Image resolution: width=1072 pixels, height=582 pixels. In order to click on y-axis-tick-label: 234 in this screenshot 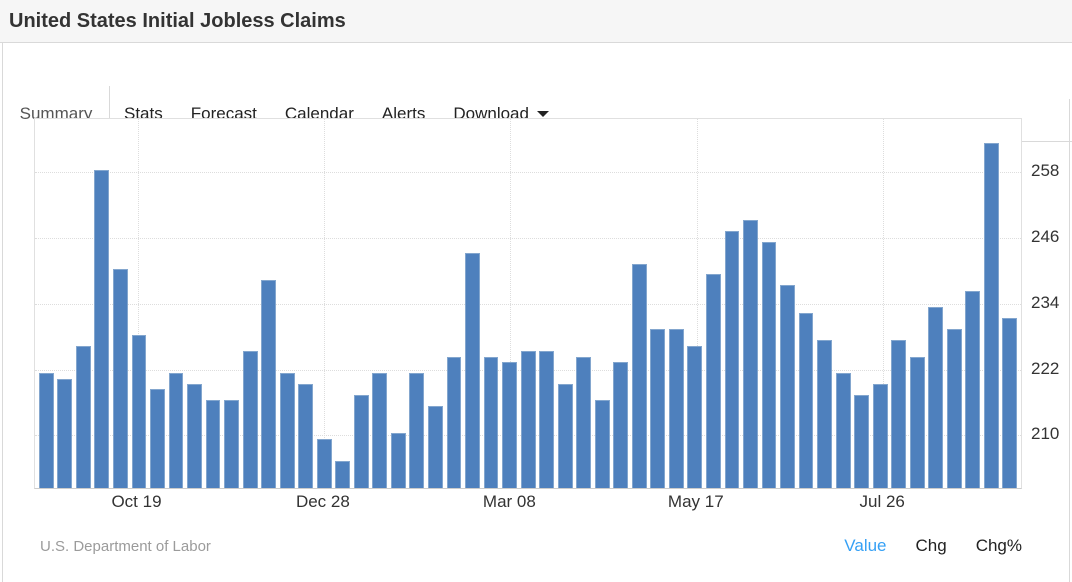, I will do `click(1045, 302)`.